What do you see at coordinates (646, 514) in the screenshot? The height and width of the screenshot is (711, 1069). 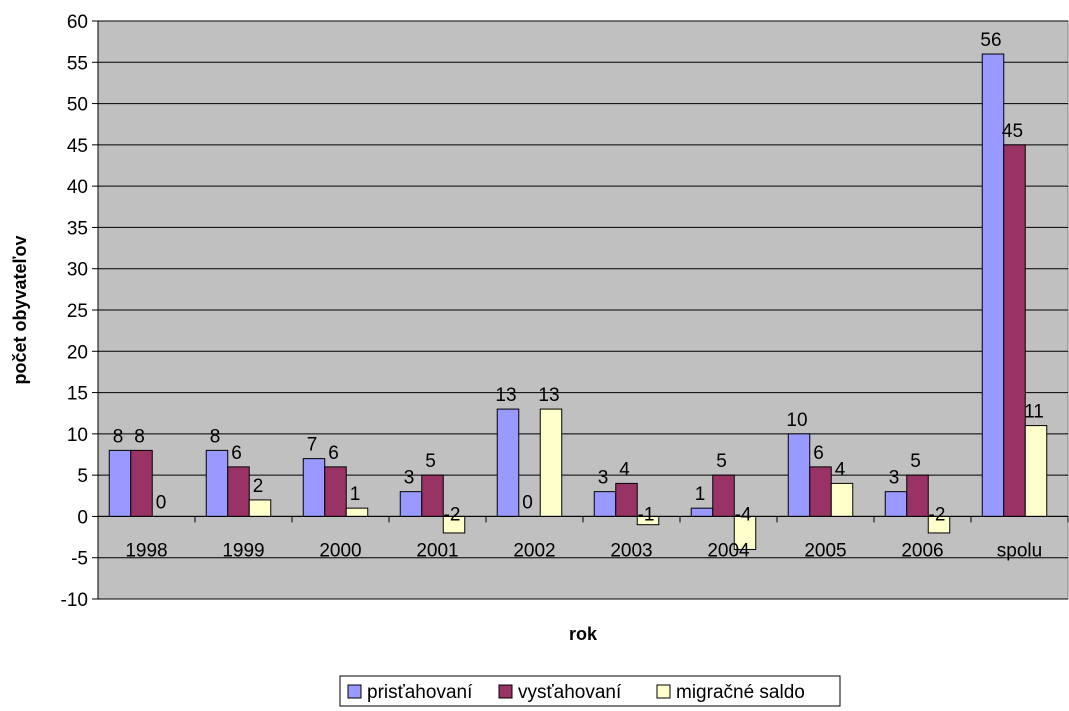 I see `data-label: -1` at bounding box center [646, 514].